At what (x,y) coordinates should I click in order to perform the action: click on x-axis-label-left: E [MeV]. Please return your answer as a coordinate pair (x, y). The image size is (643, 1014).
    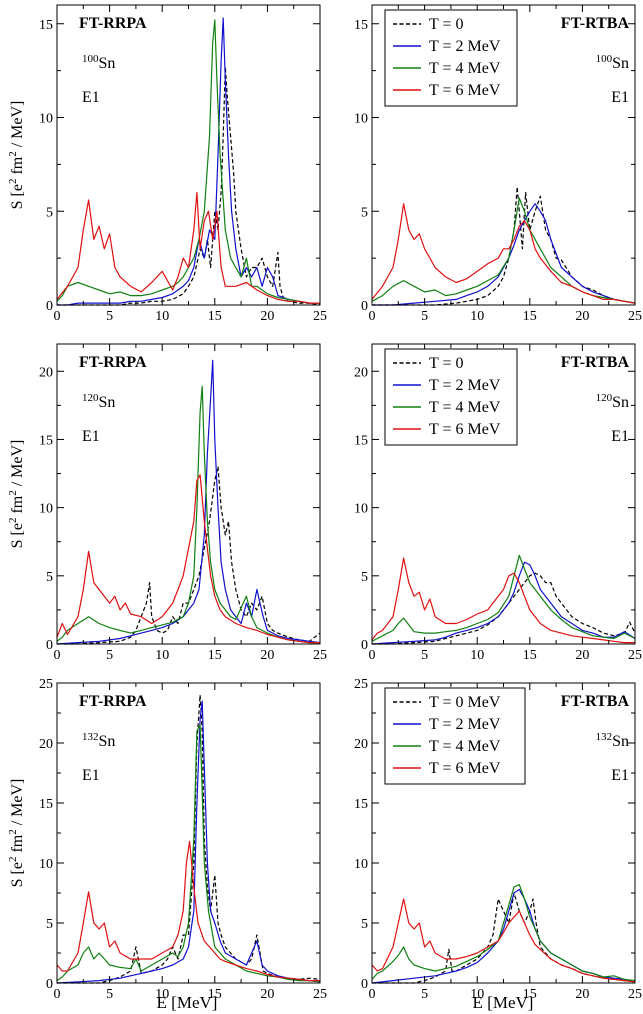
    Looking at the image, I should click on (187, 1002).